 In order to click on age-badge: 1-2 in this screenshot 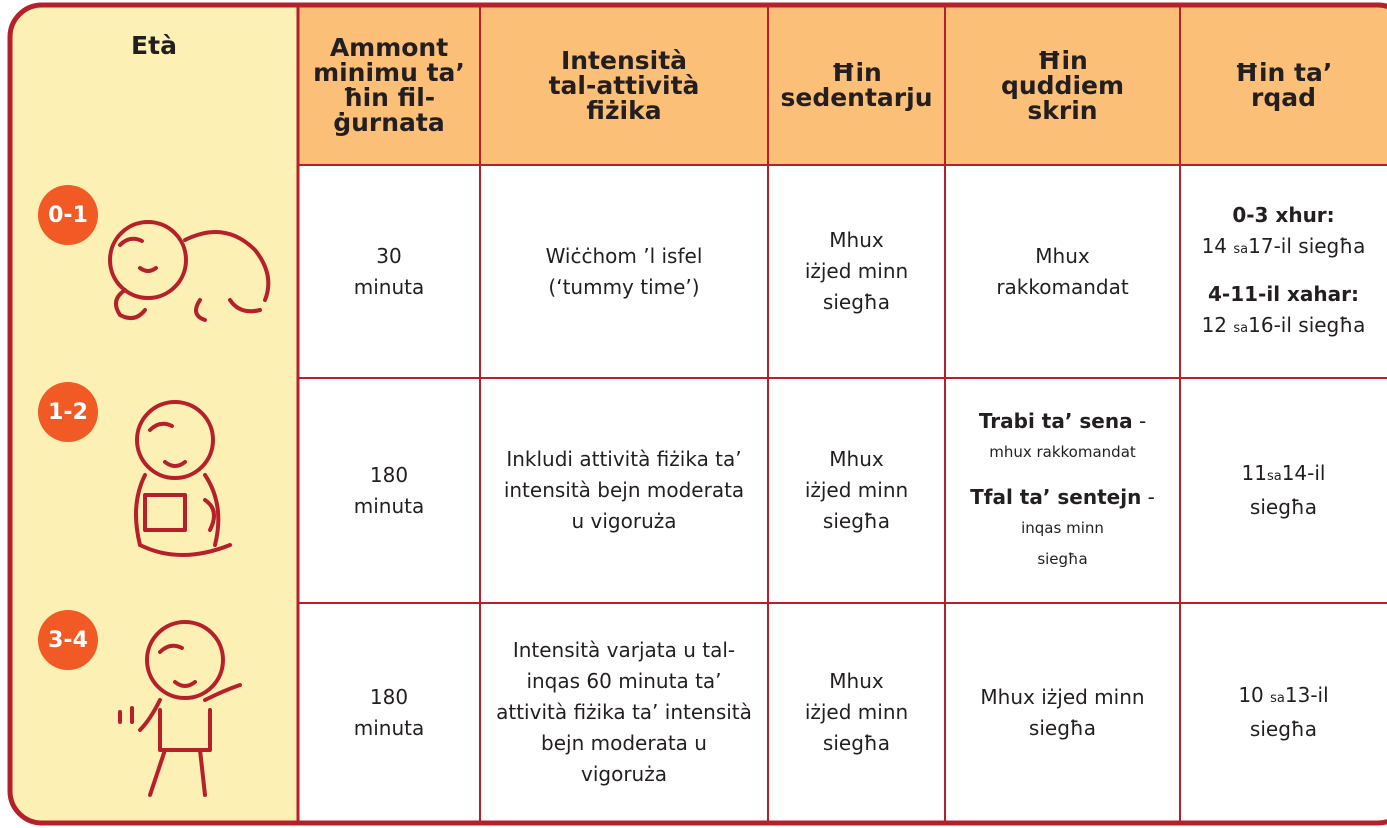, I will do `click(68, 412)`.